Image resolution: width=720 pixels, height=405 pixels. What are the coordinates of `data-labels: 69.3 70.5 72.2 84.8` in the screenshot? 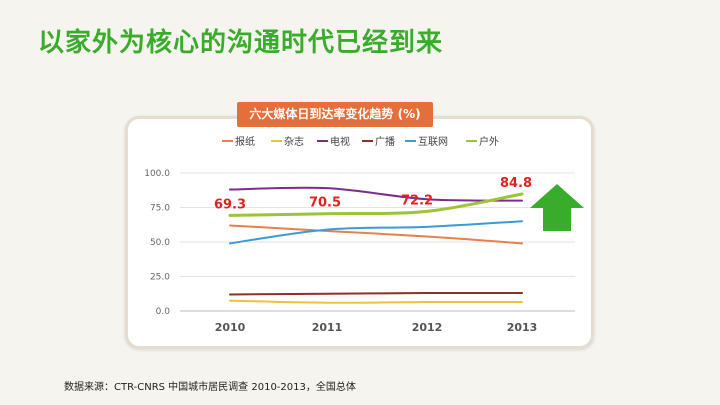 It's located at (373, 194).